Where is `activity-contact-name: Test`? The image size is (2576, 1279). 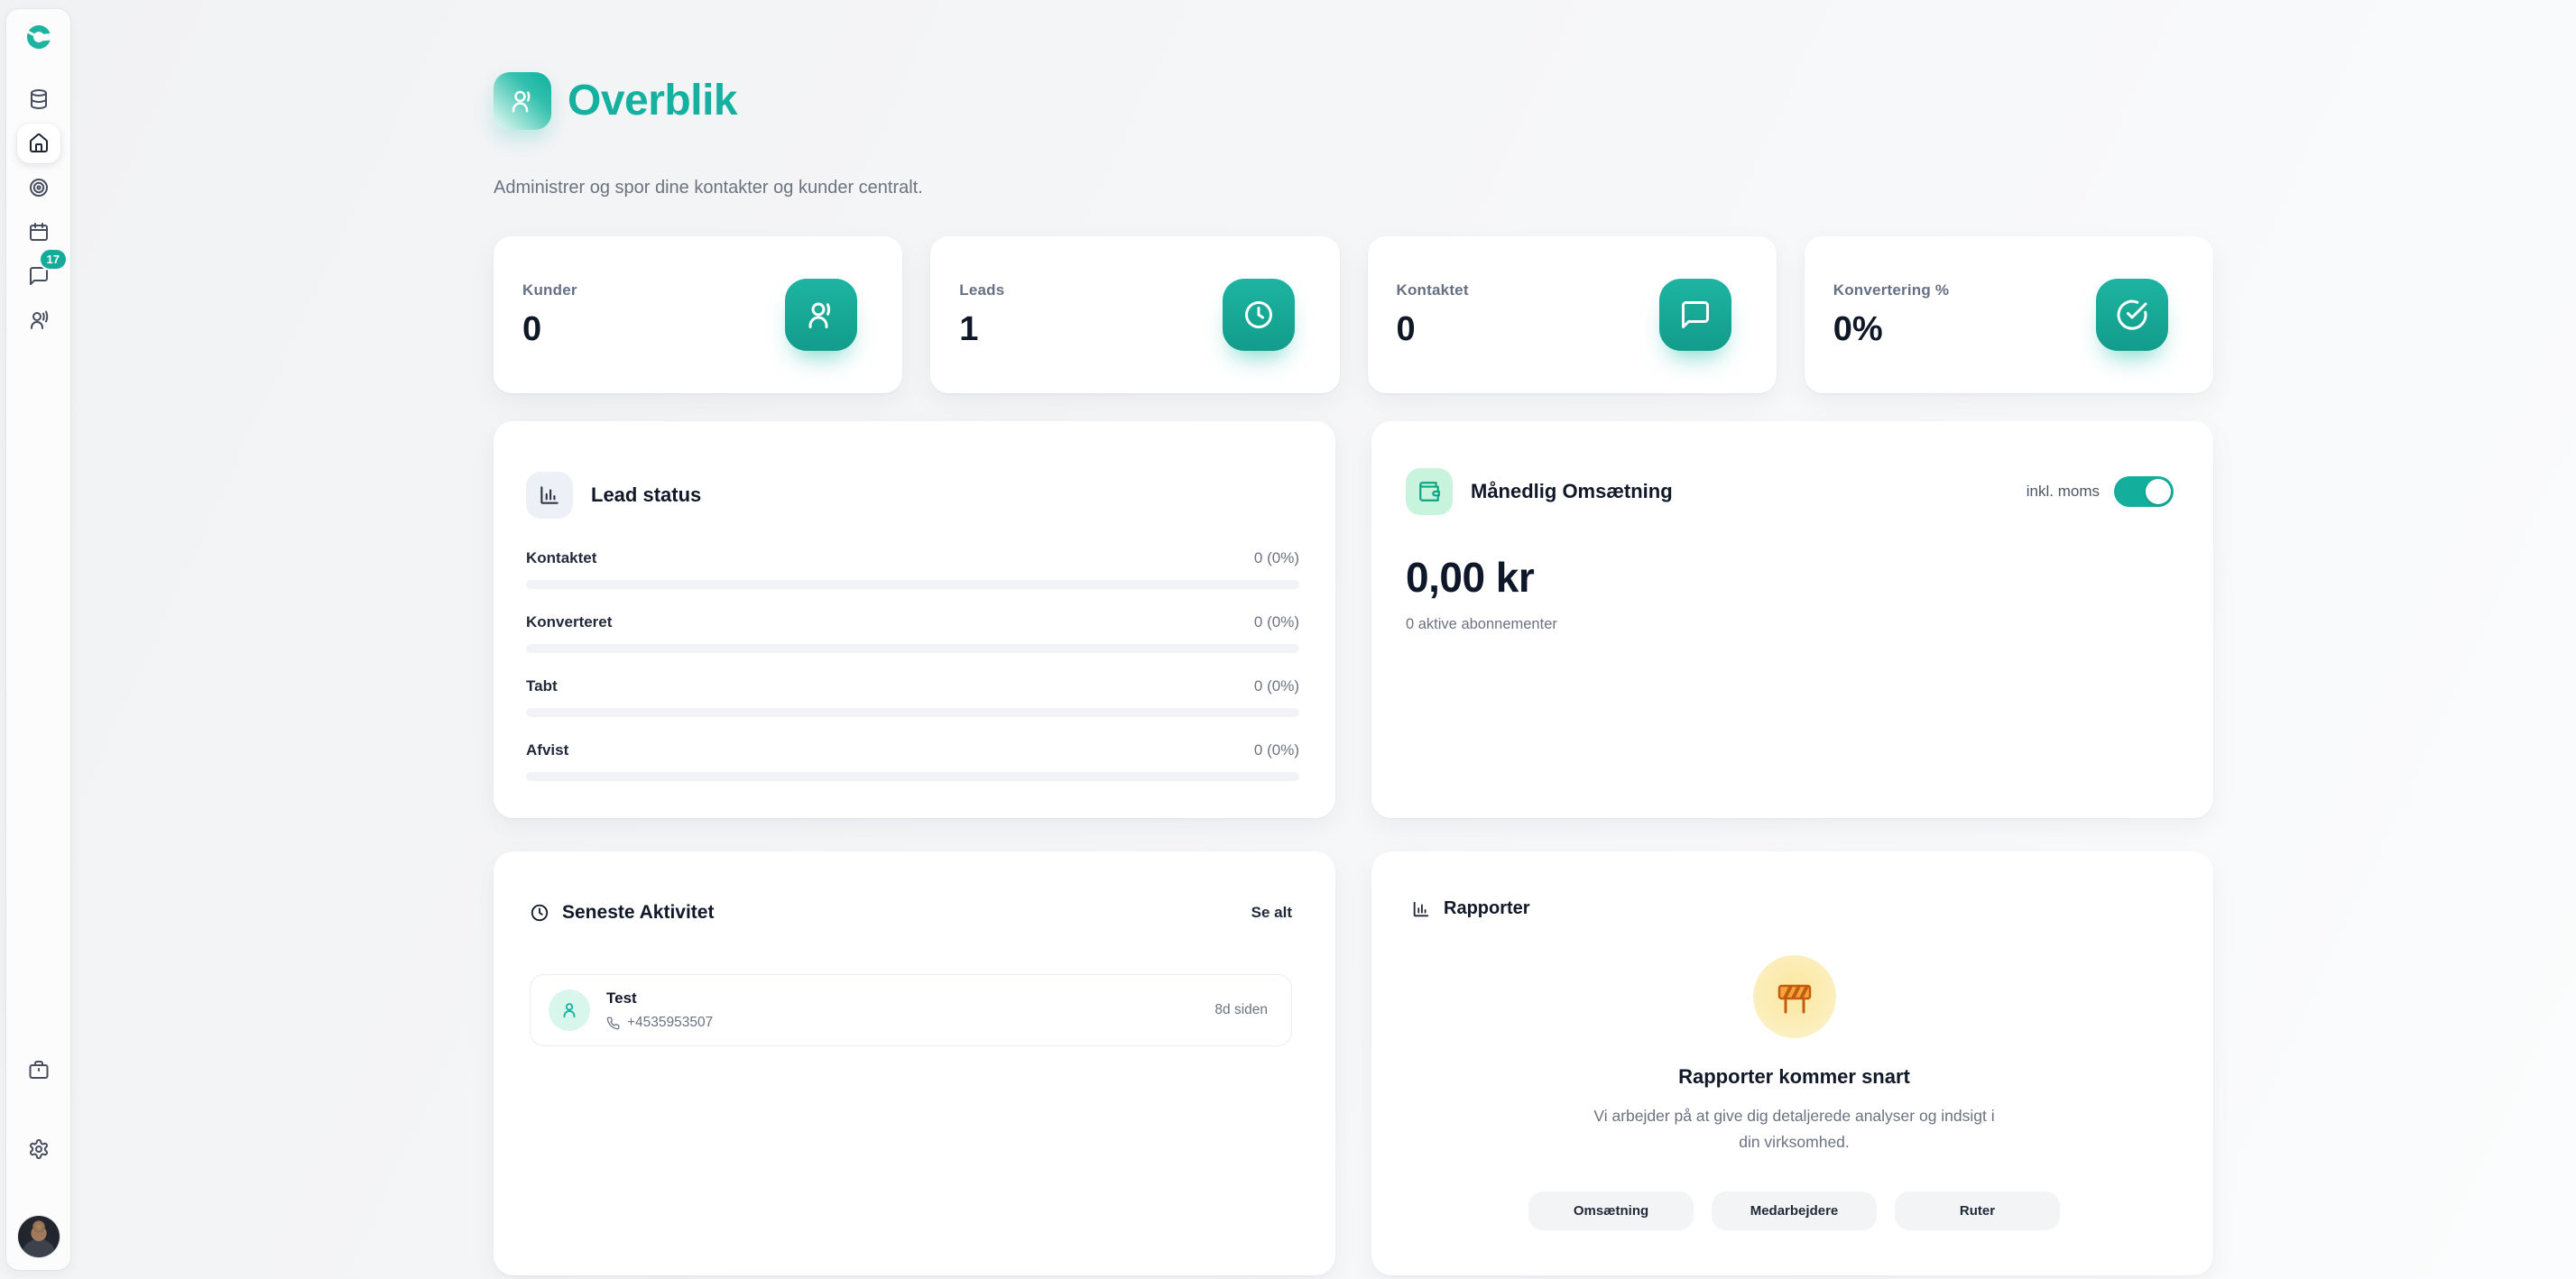
activity-contact-name: Test is located at coordinates (621, 998).